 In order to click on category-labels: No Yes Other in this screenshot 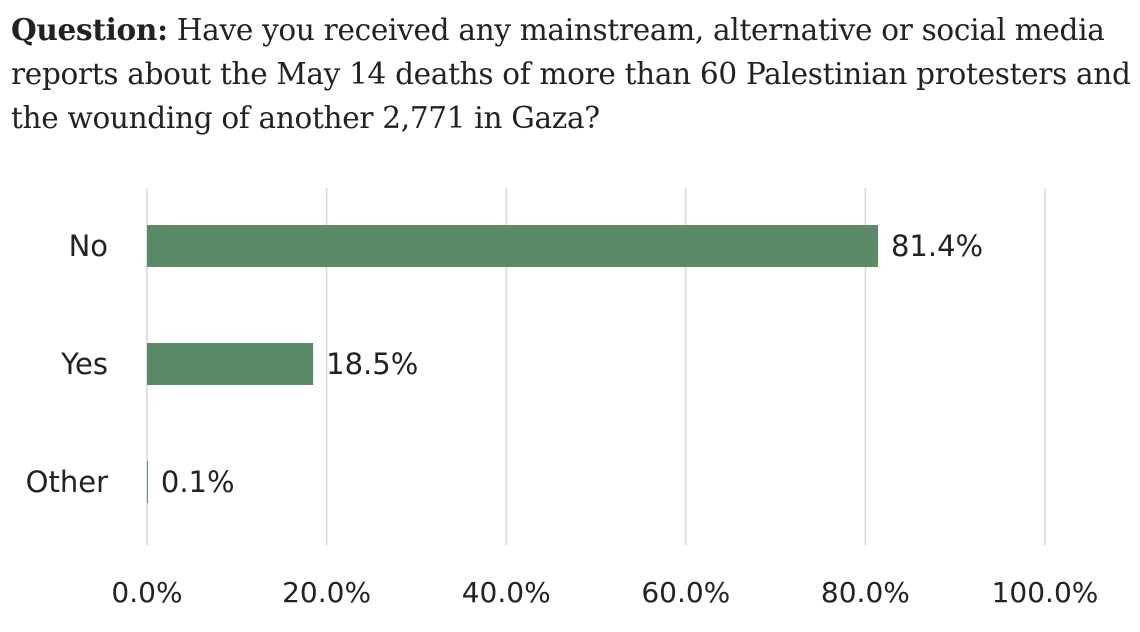, I will do `click(67, 364)`.